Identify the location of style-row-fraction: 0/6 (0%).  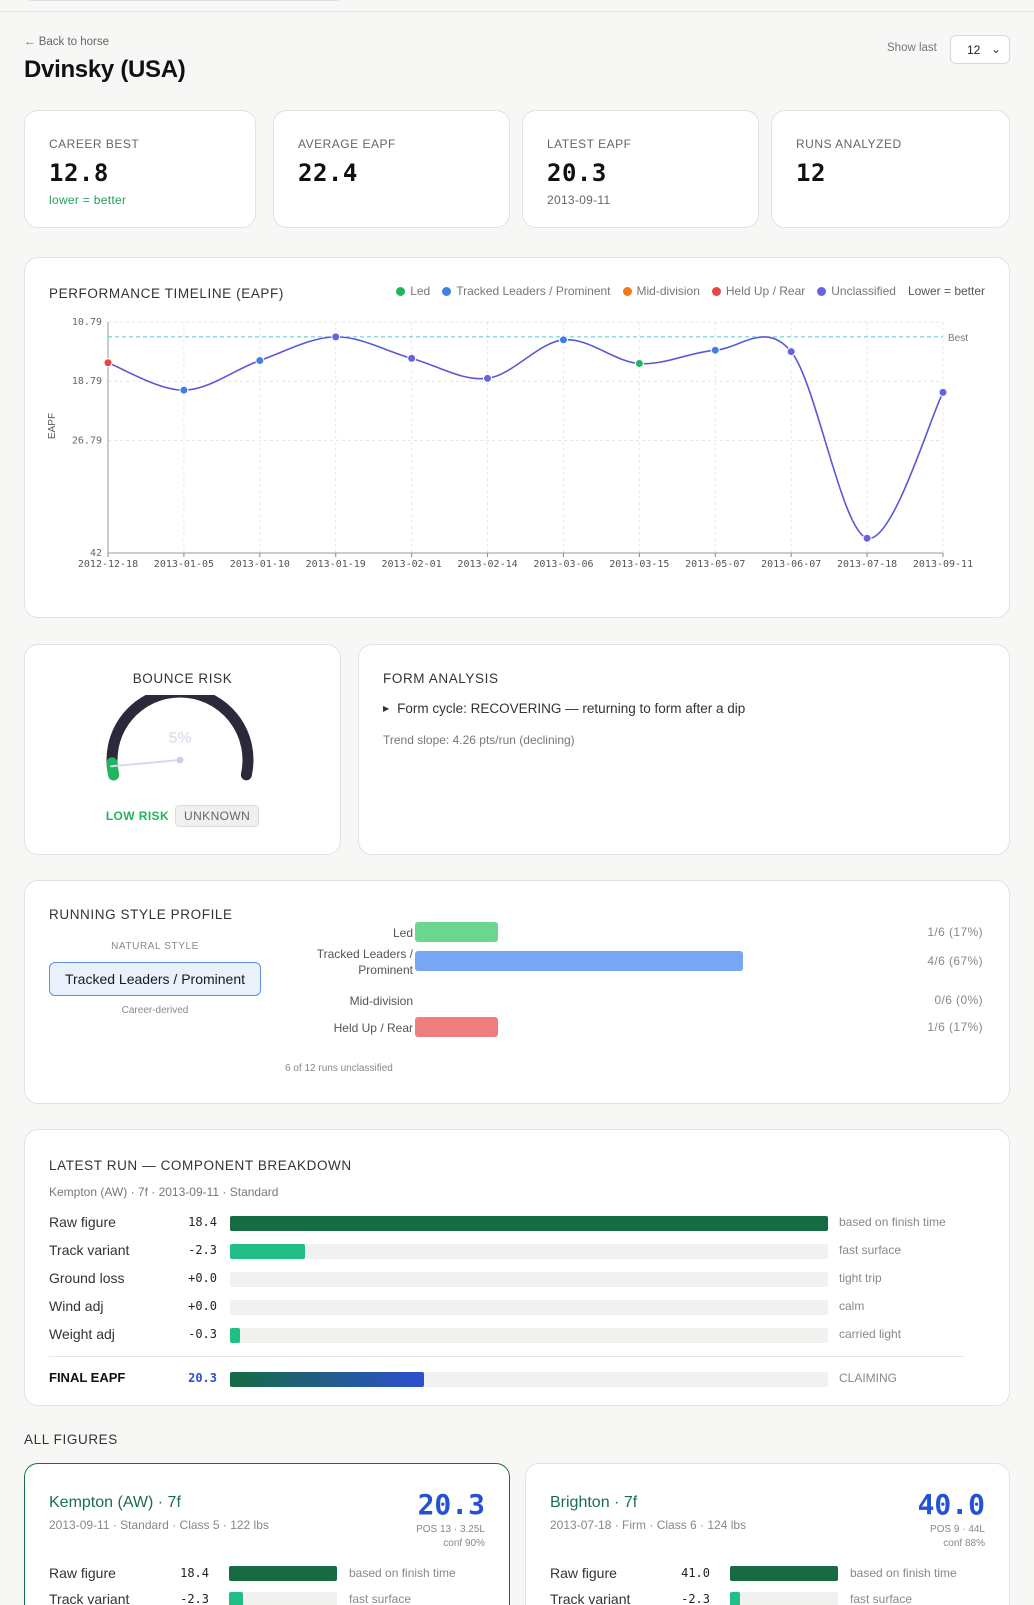
(958, 1000).